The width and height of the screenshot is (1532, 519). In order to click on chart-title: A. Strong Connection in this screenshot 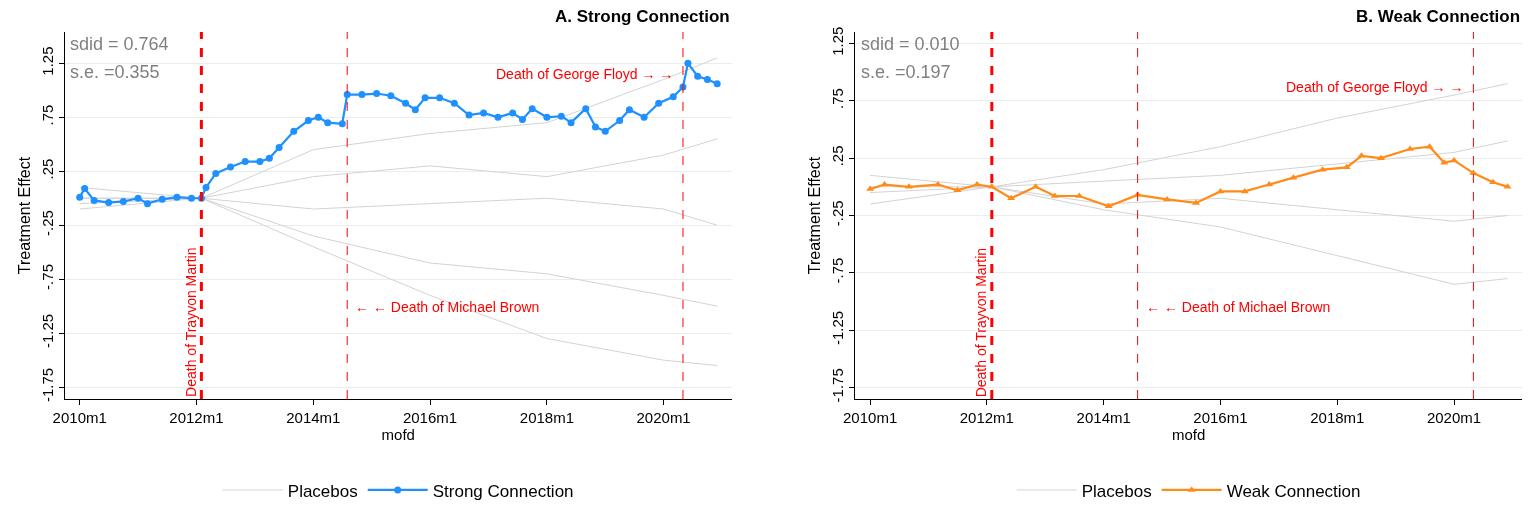, I will do `click(642, 16)`.